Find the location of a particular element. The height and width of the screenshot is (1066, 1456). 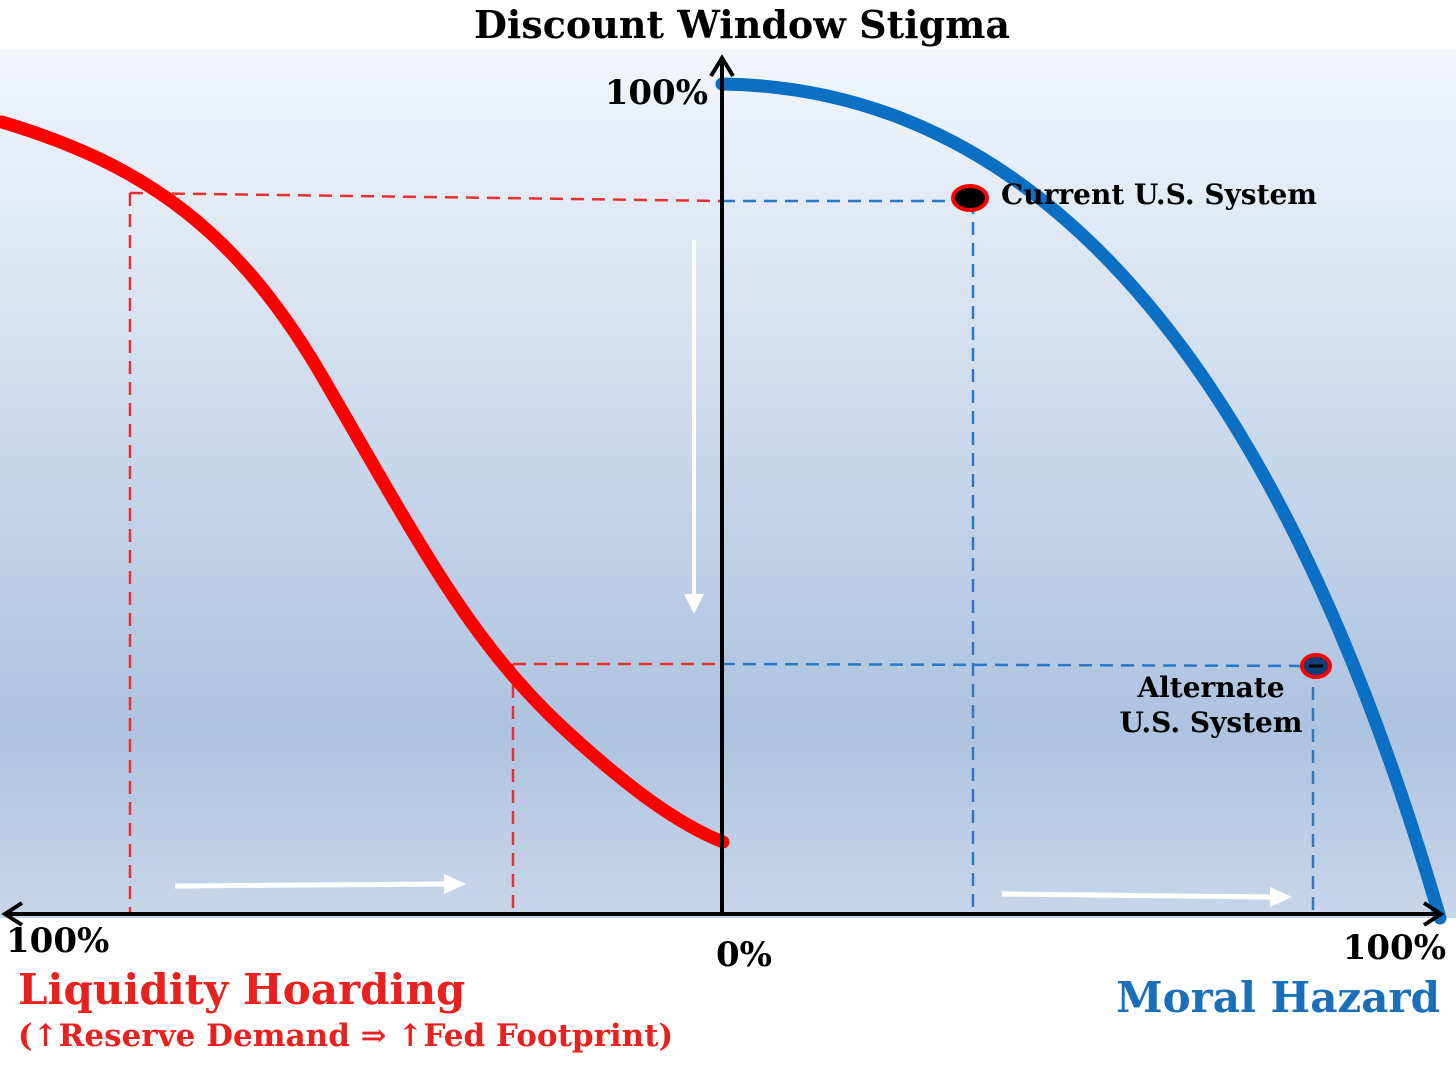

right-right-arrow-shaft is located at coordinates (1137, 895).